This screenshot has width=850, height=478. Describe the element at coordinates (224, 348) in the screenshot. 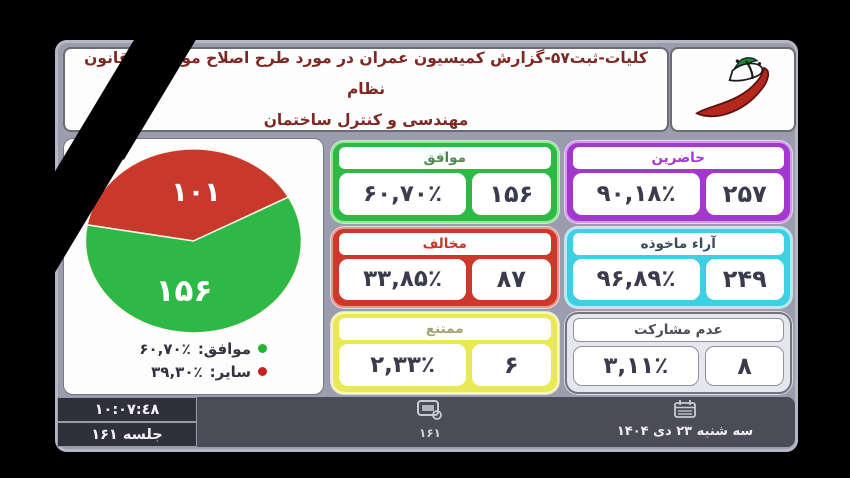

I see `legend-label: موافق:` at that location.